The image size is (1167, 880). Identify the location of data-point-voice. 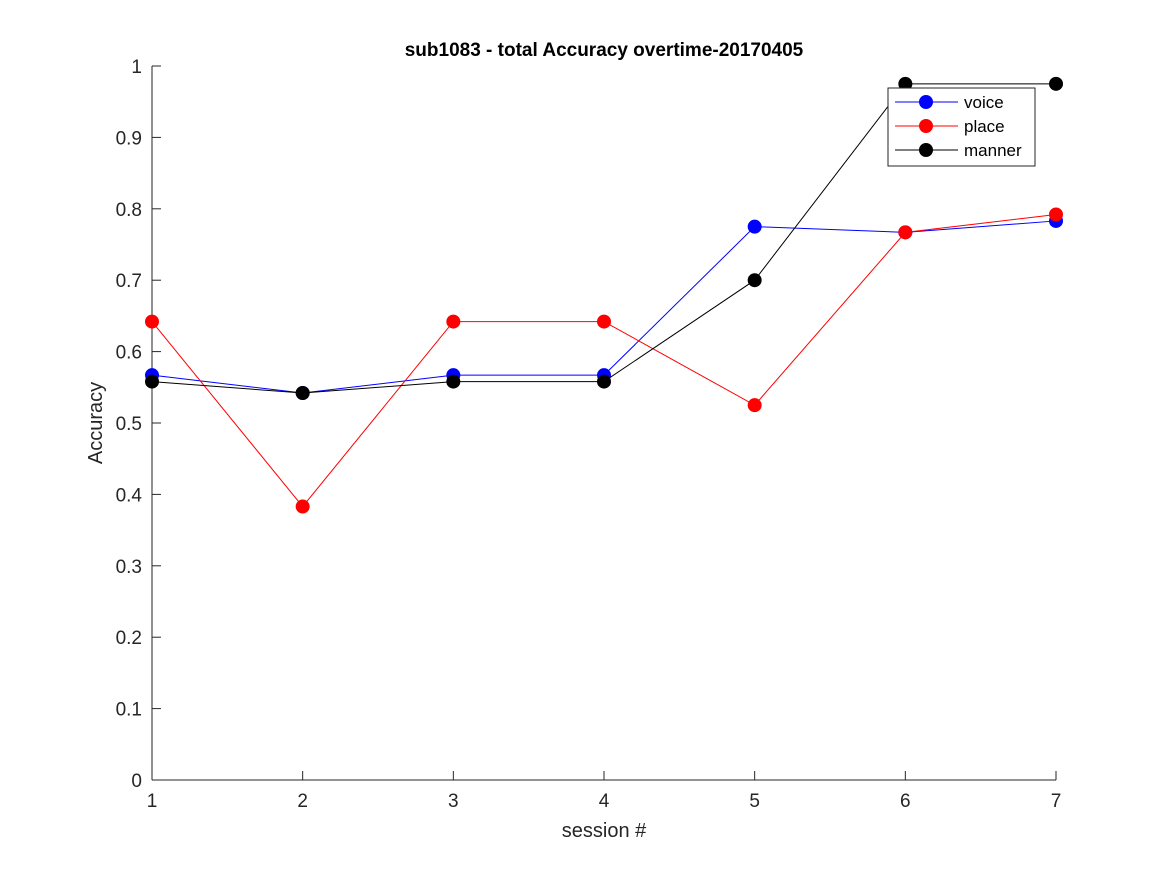
(754, 226).